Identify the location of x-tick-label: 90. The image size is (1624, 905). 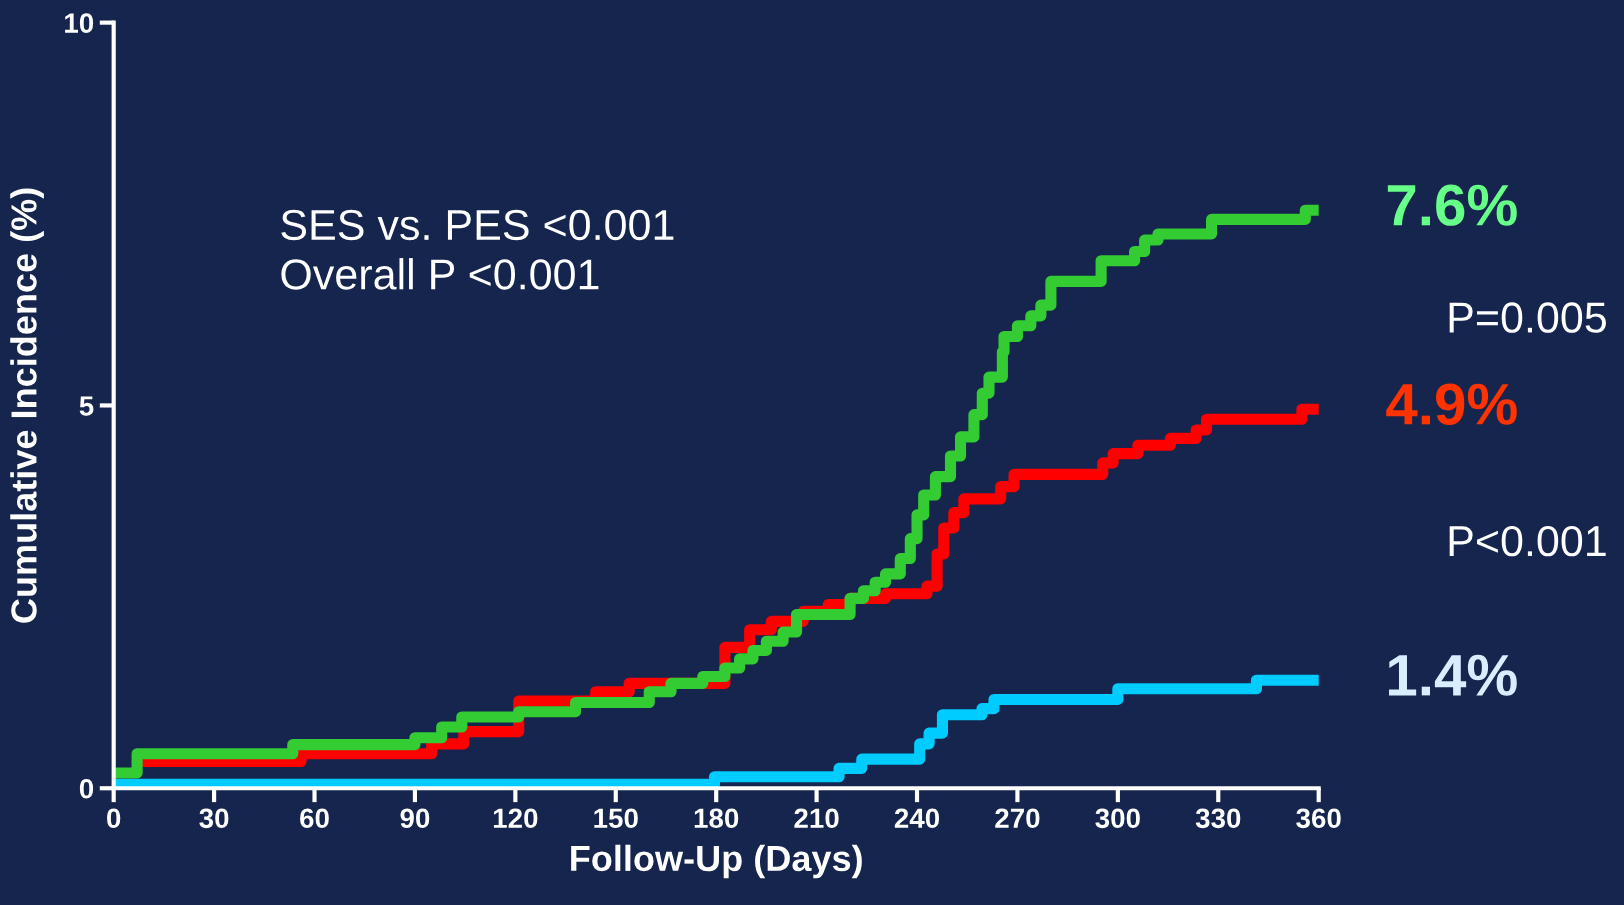
(415, 818).